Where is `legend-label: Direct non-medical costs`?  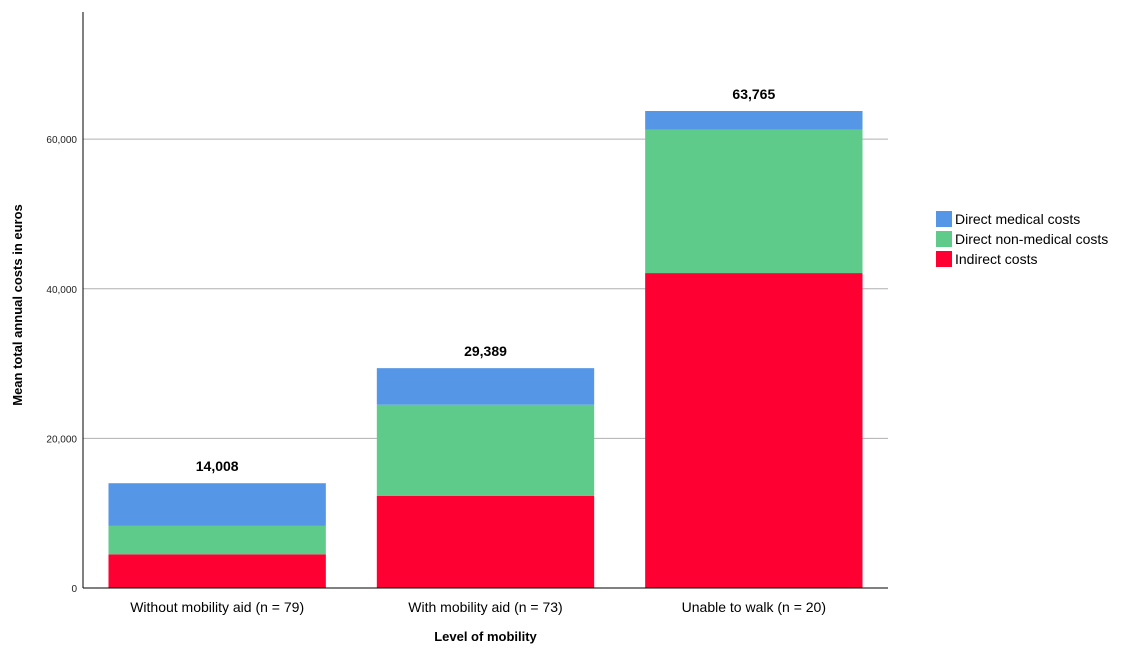
legend-label: Direct non-medical costs is located at coordinates (1031, 239).